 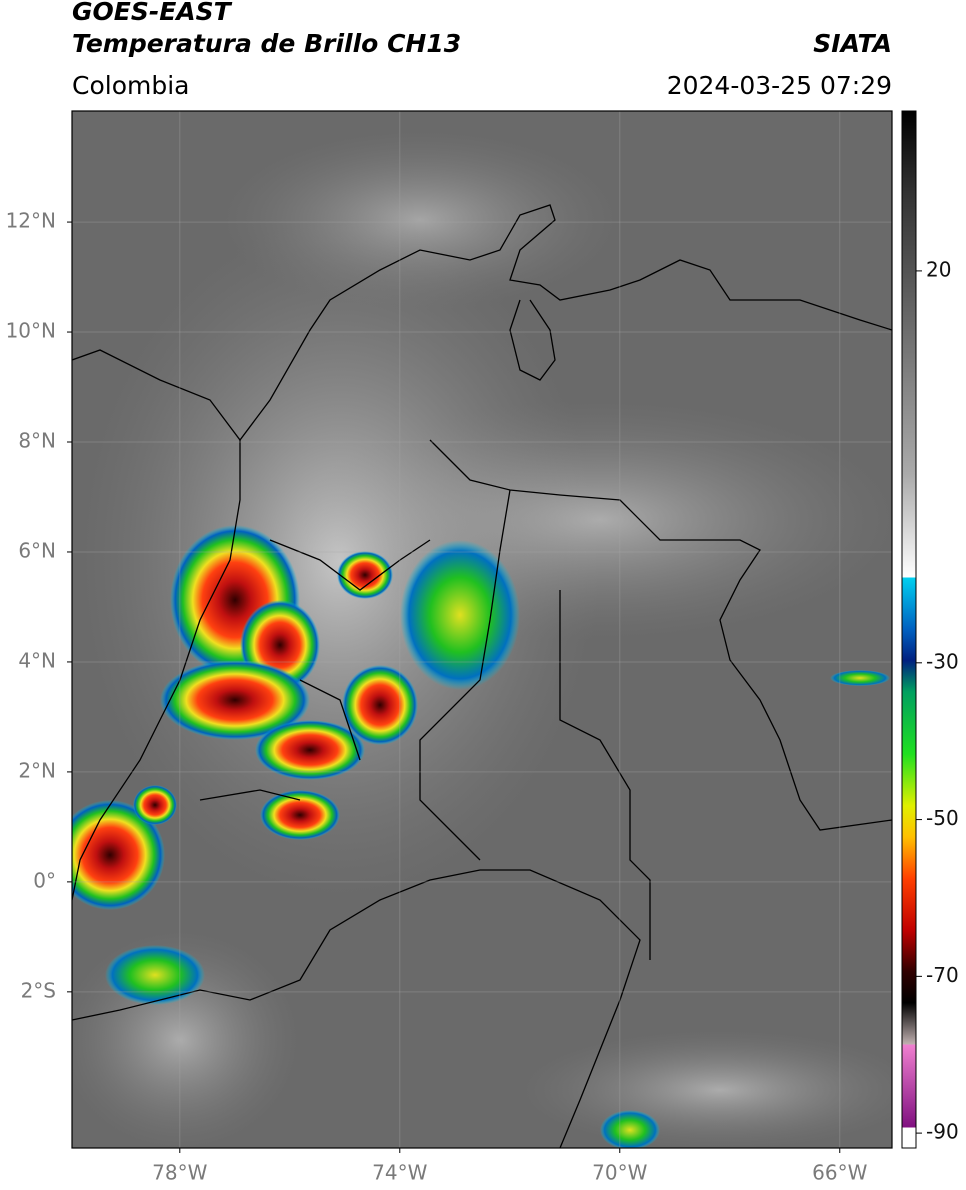 I want to click on lat-label: 0°, so click(x=44, y=880).